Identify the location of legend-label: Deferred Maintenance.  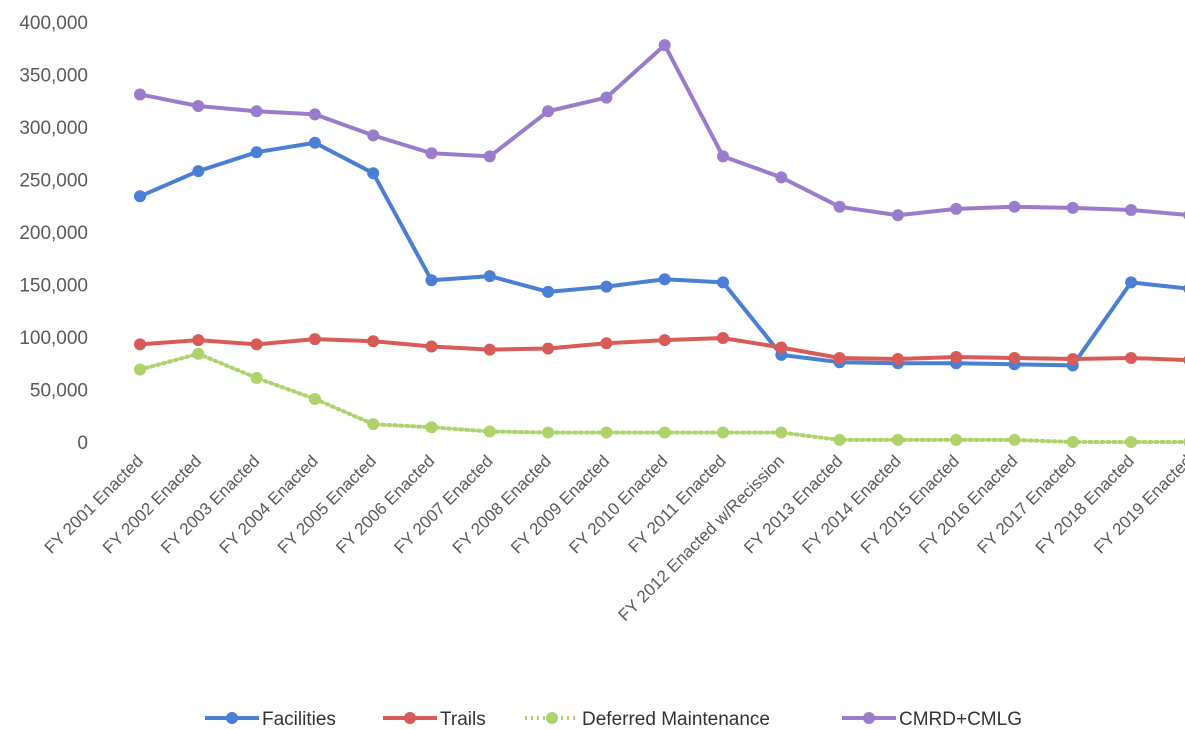
(676, 719).